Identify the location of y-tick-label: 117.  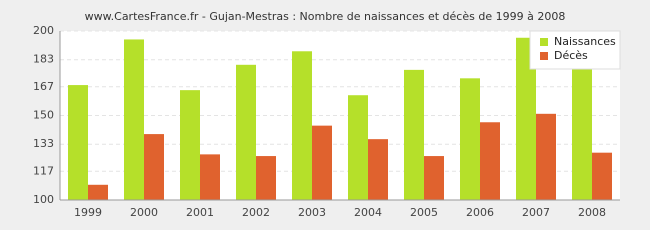
(43, 170).